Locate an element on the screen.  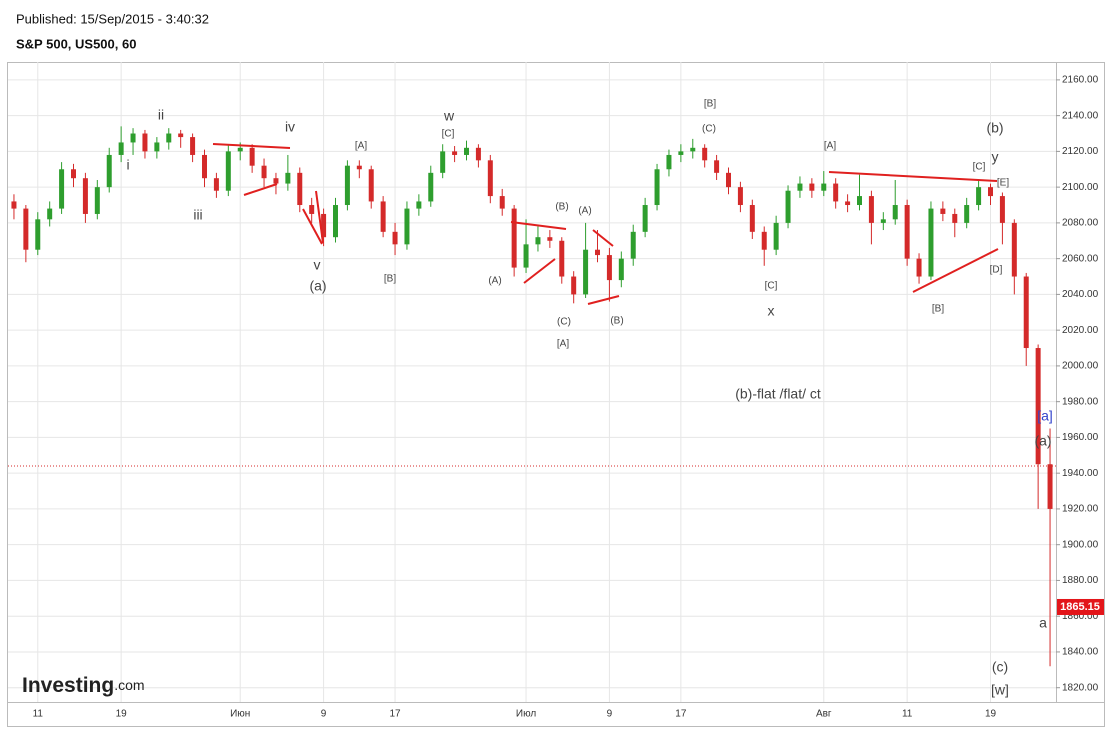
y-tick-label: 2040.00 is located at coordinates (1080, 294).